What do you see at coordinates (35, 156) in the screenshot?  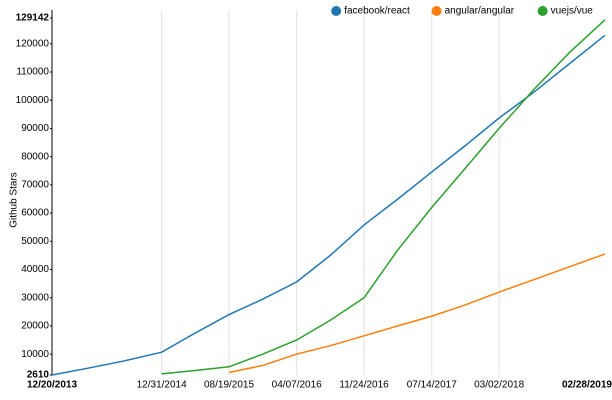 I see `y-tick-label: 80000` at bounding box center [35, 156].